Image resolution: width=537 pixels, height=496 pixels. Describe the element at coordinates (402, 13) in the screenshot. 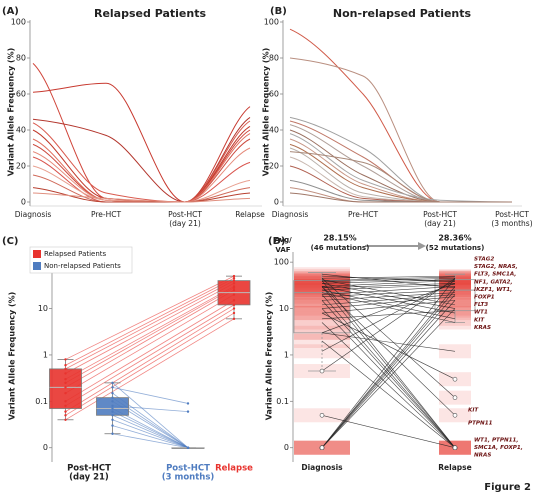

I see `panel-title: Non-relapsed Patients` at that location.